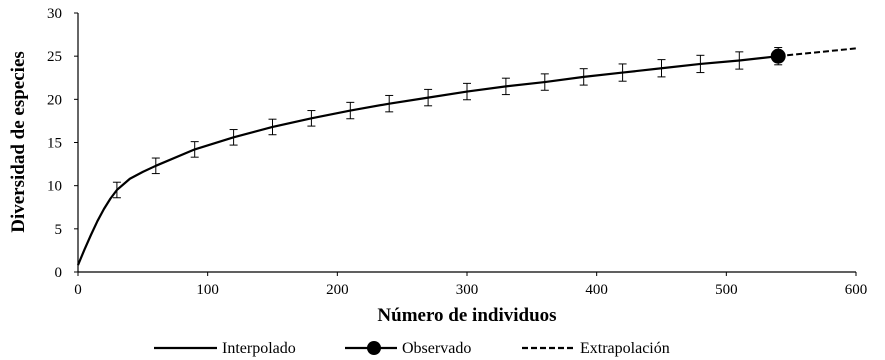  Describe the element at coordinates (625, 348) in the screenshot. I see `legend-label-extrapolacion: Extrapolación` at that location.